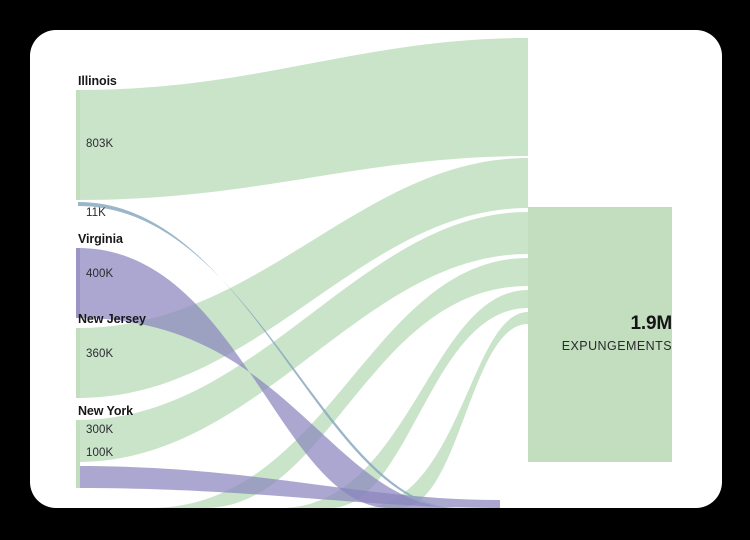  I want to click on sankey-source-nodes, so click(78, 289).